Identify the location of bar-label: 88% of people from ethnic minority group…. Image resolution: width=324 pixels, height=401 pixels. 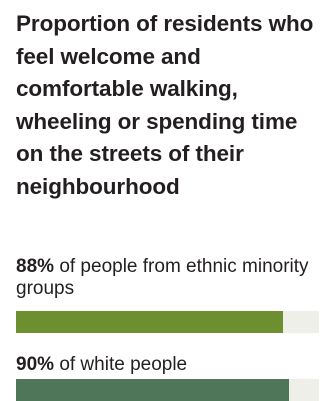
(167, 278).